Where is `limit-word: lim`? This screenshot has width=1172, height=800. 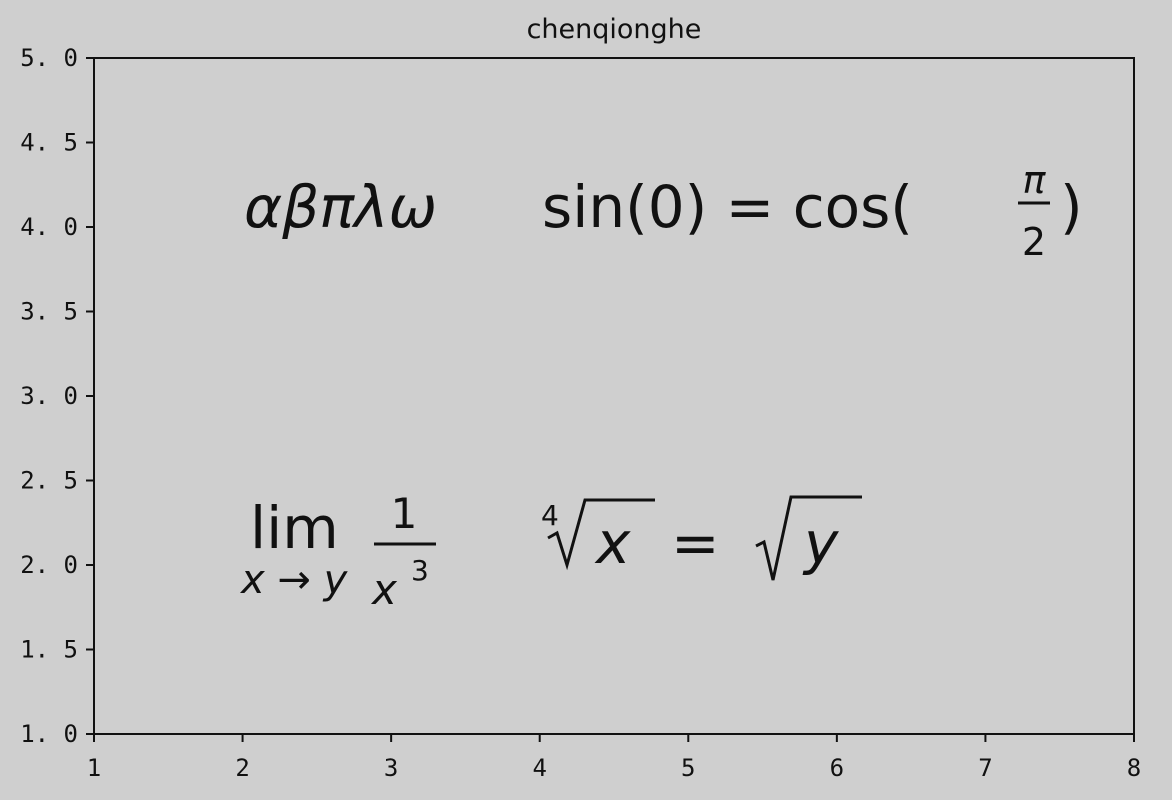 limit-word: lim is located at coordinates (294, 528).